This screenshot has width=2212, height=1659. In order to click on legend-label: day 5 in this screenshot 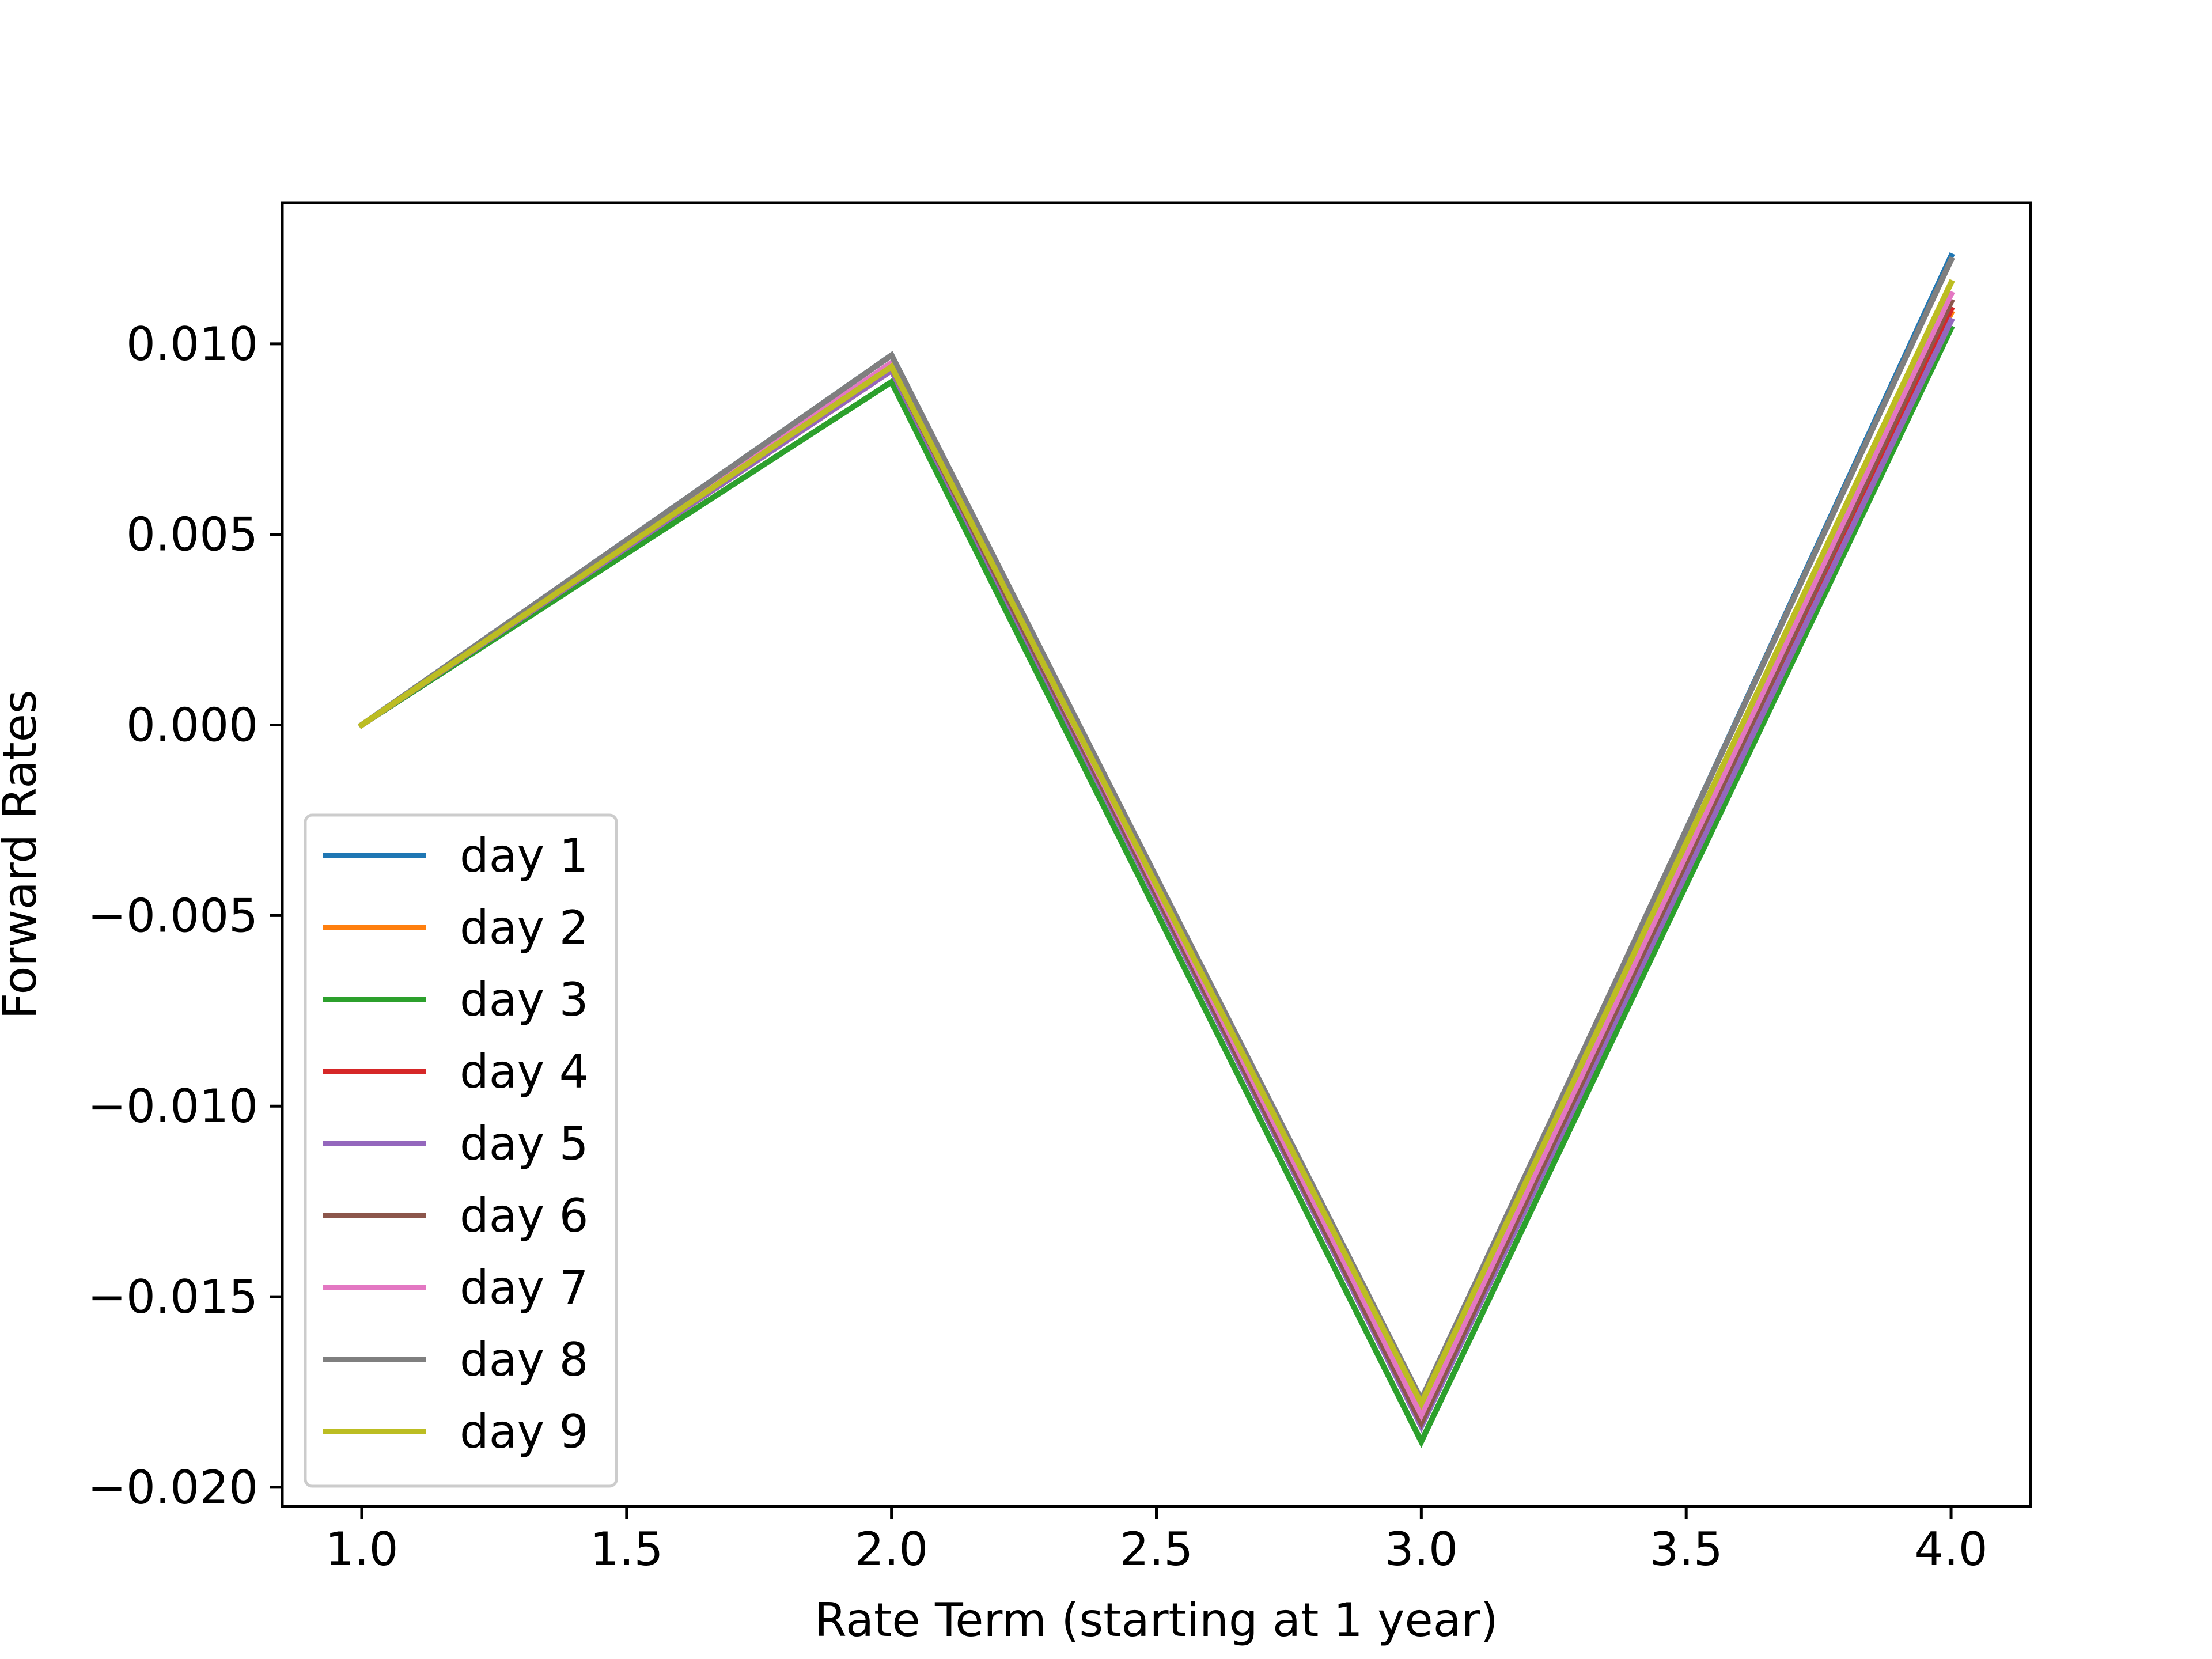, I will do `click(524, 1144)`.